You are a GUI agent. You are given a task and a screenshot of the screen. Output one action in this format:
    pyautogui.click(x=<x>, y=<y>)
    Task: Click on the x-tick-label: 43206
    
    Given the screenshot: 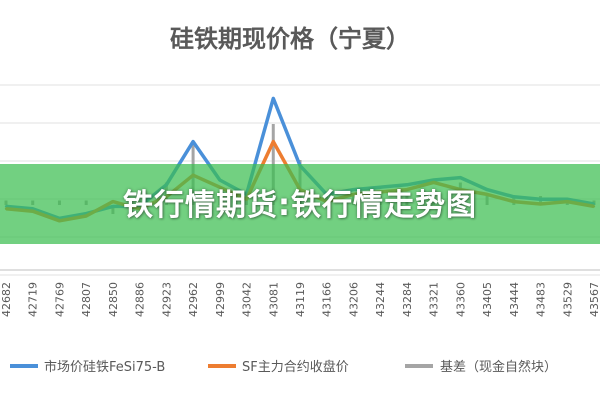 What is the action you would take?
    pyautogui.click(x=353, y=299)
    